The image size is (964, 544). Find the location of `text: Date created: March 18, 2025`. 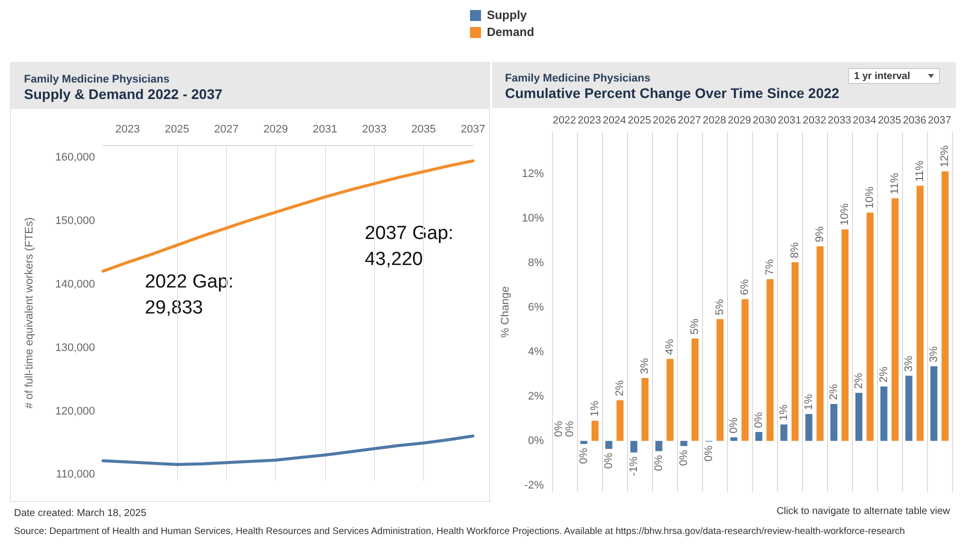

text: Date created: March 18, 2025 is located at coordinates (80, 513).